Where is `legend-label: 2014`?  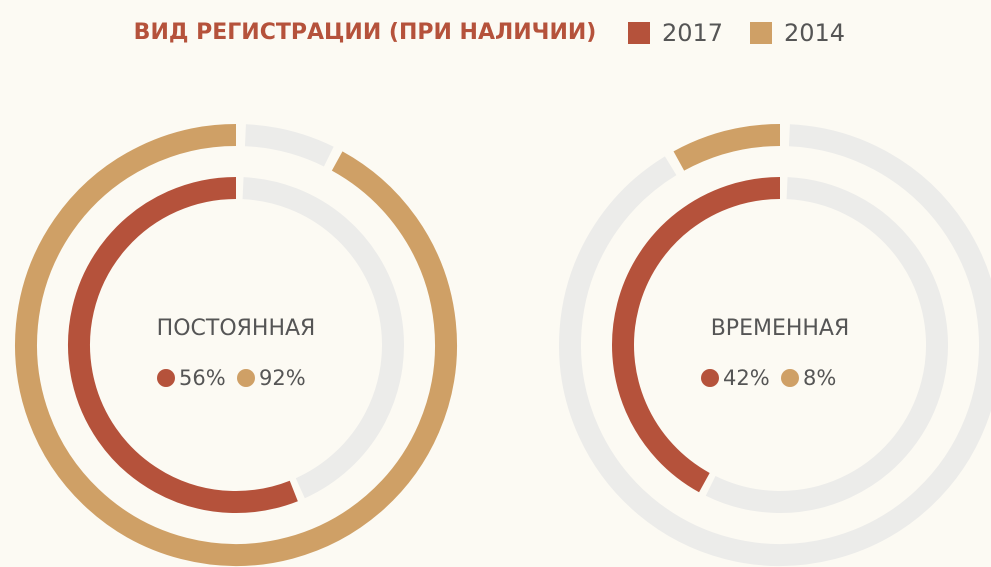 legend-label: 2014 is located at coordinates (814, 33).